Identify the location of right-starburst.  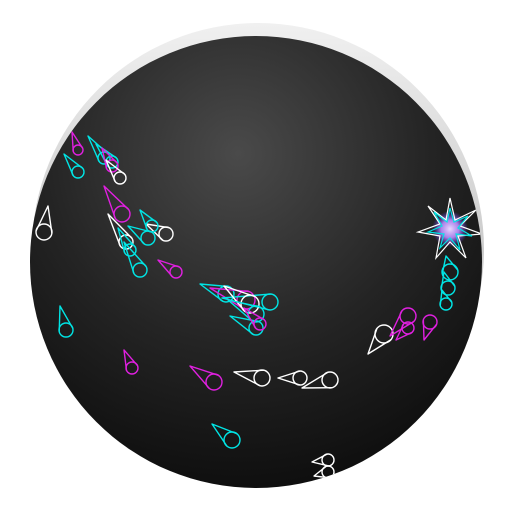
(448, 229).